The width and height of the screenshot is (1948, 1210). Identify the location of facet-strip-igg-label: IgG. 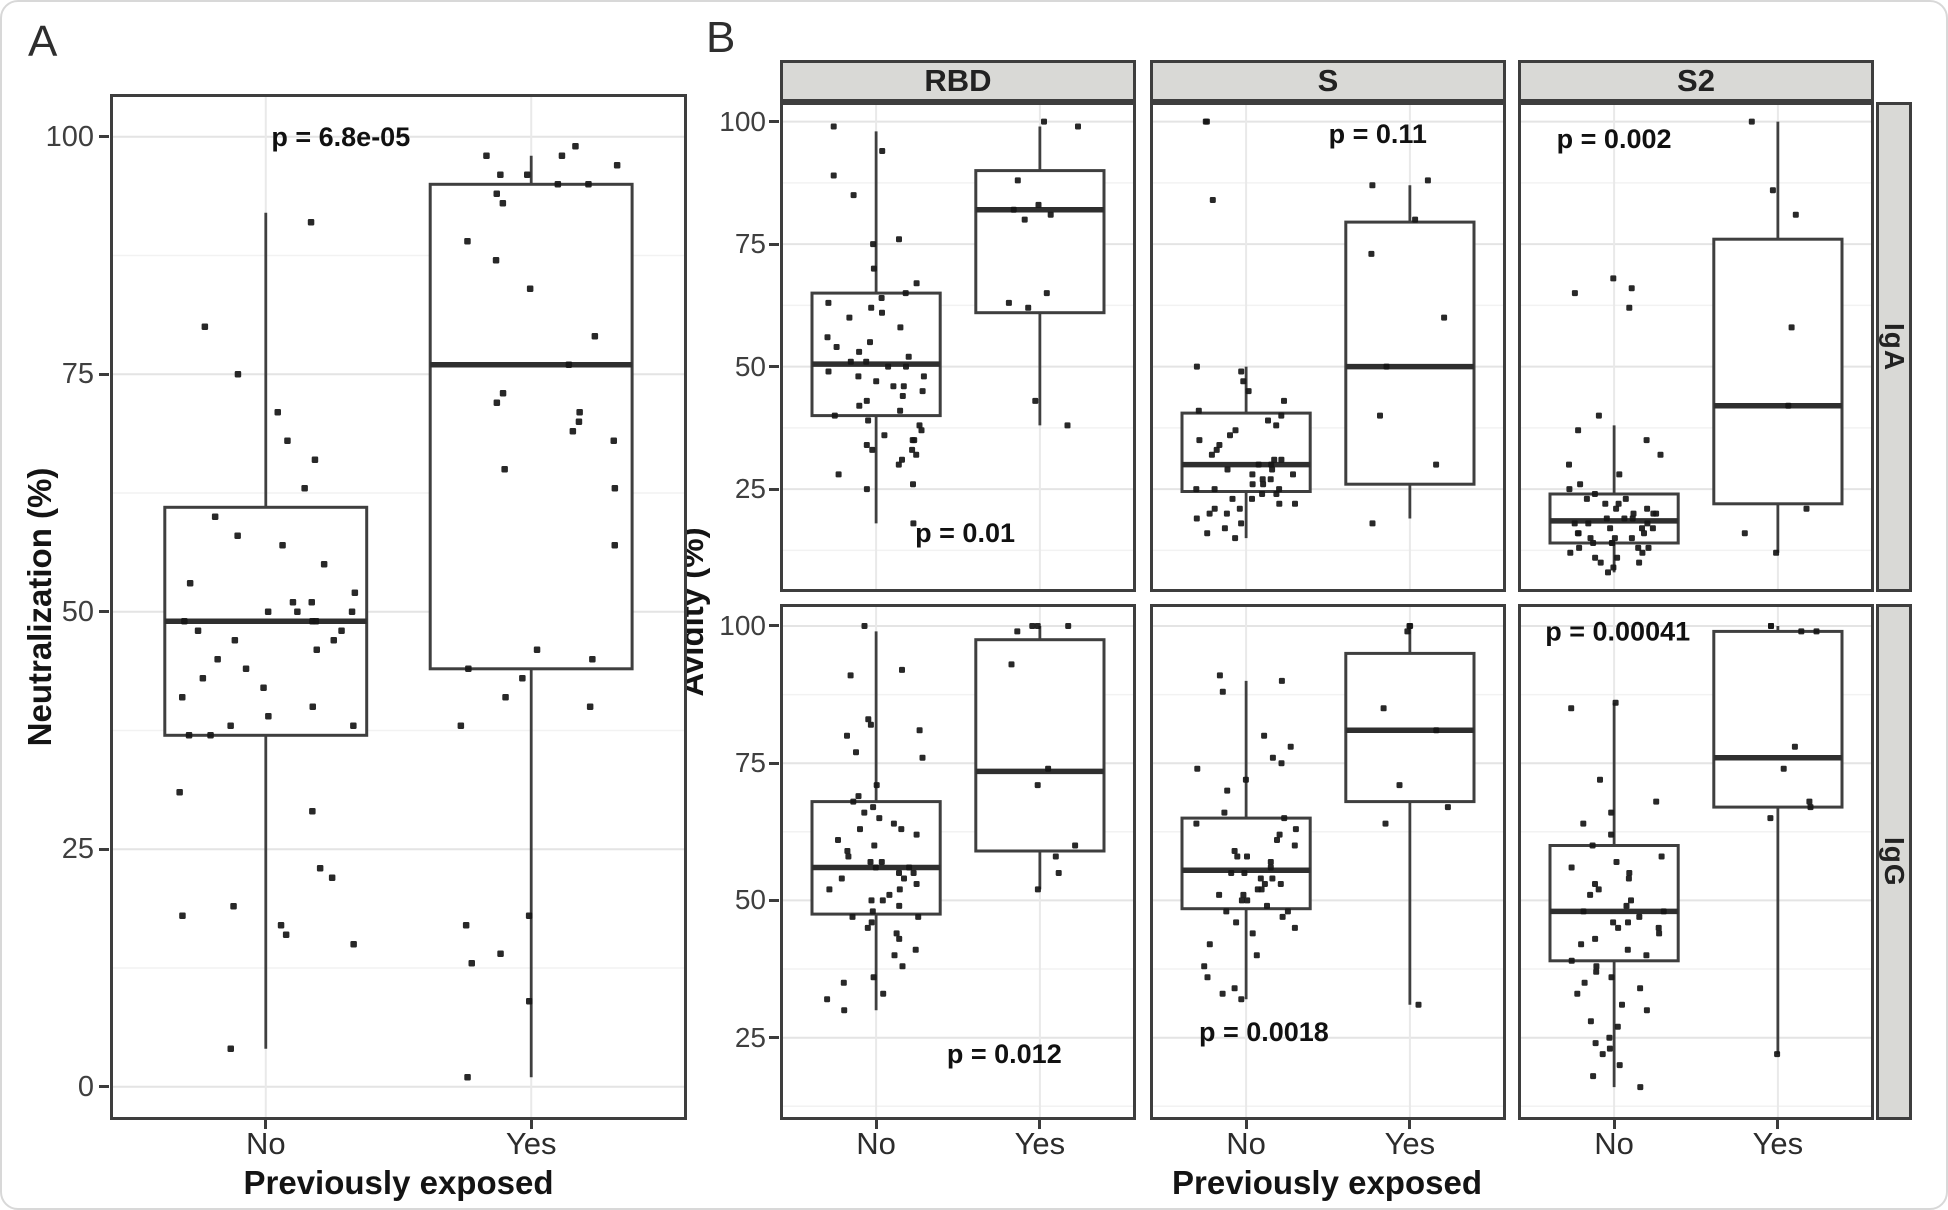
(1894, 862).